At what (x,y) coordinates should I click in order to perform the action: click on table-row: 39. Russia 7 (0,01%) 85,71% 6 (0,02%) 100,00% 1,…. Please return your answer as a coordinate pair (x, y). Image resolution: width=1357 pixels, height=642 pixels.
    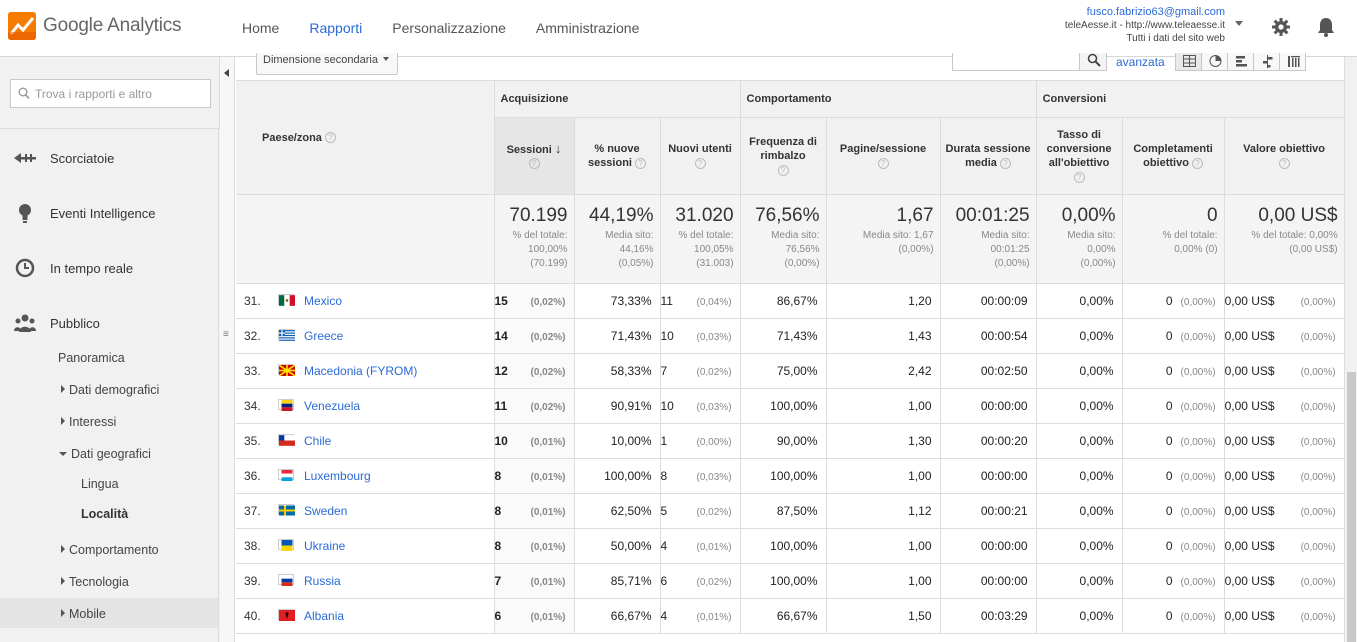
    Looking at the image, I should click on (790, 581).